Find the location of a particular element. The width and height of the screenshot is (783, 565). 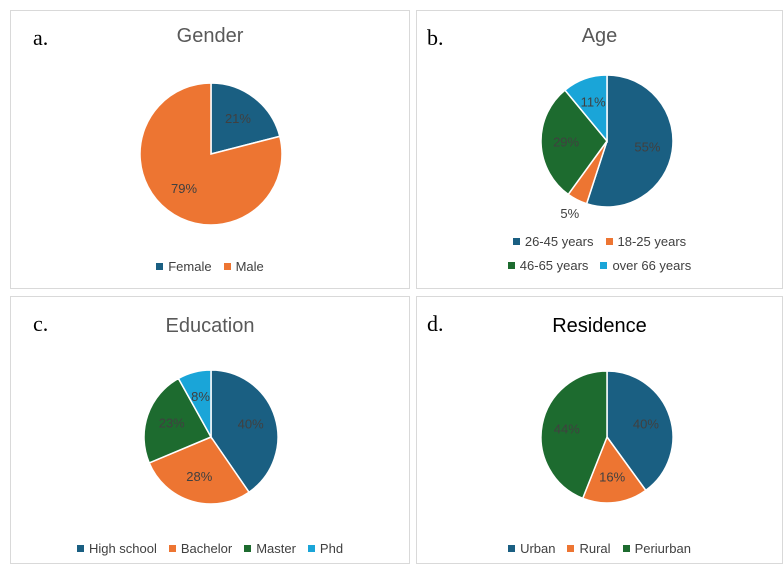

data-label-bachelor: 28% is located at coordinates (199, 476).